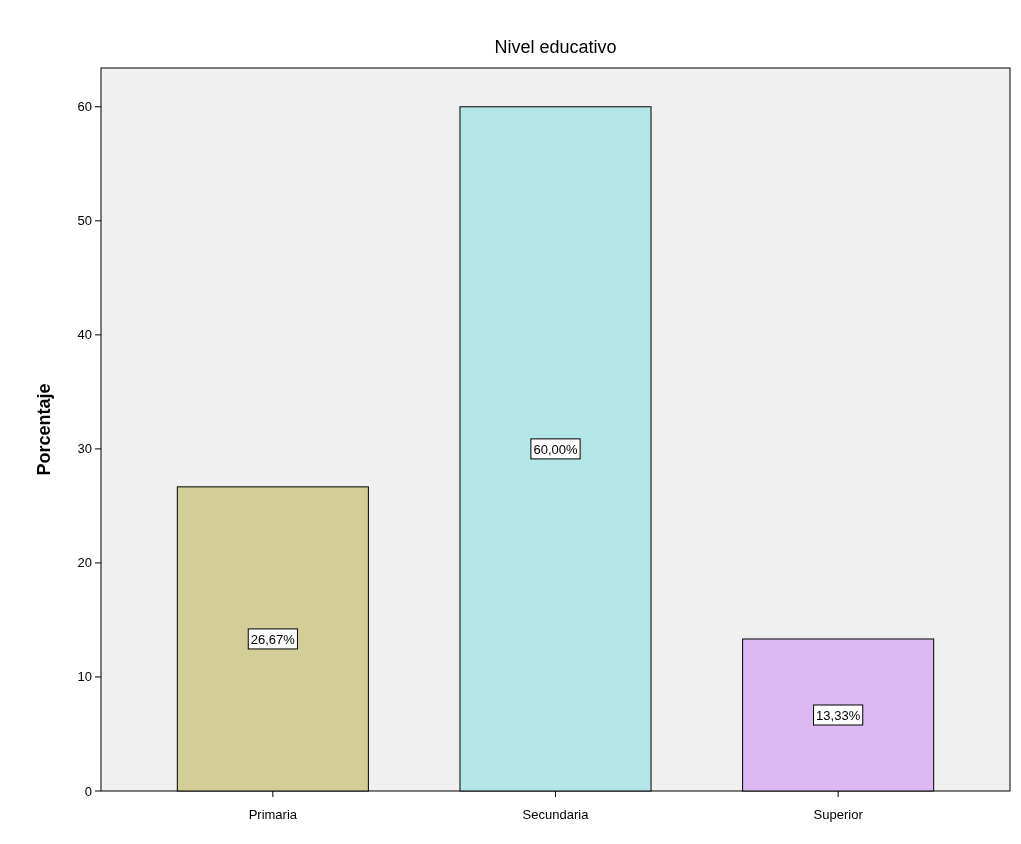 This screenshot has width=1021, height=844. Describe the element at coordinates (84, 563) in the screenshot. I see `y-tick-label: 20` at that location.